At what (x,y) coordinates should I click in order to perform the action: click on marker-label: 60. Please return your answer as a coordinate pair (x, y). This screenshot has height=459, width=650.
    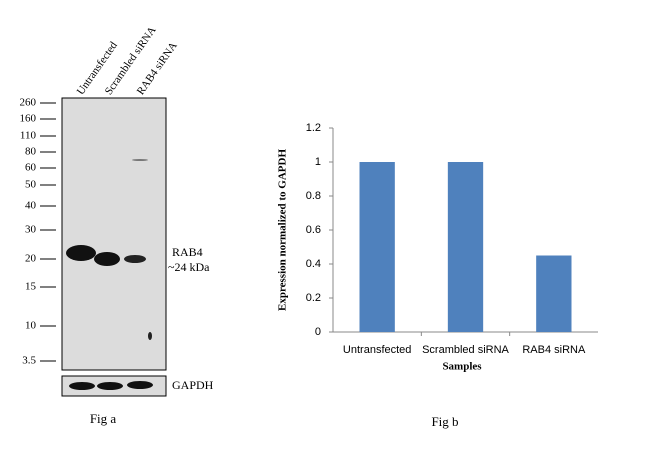
    Looking at the image, I should click on (31, 168).